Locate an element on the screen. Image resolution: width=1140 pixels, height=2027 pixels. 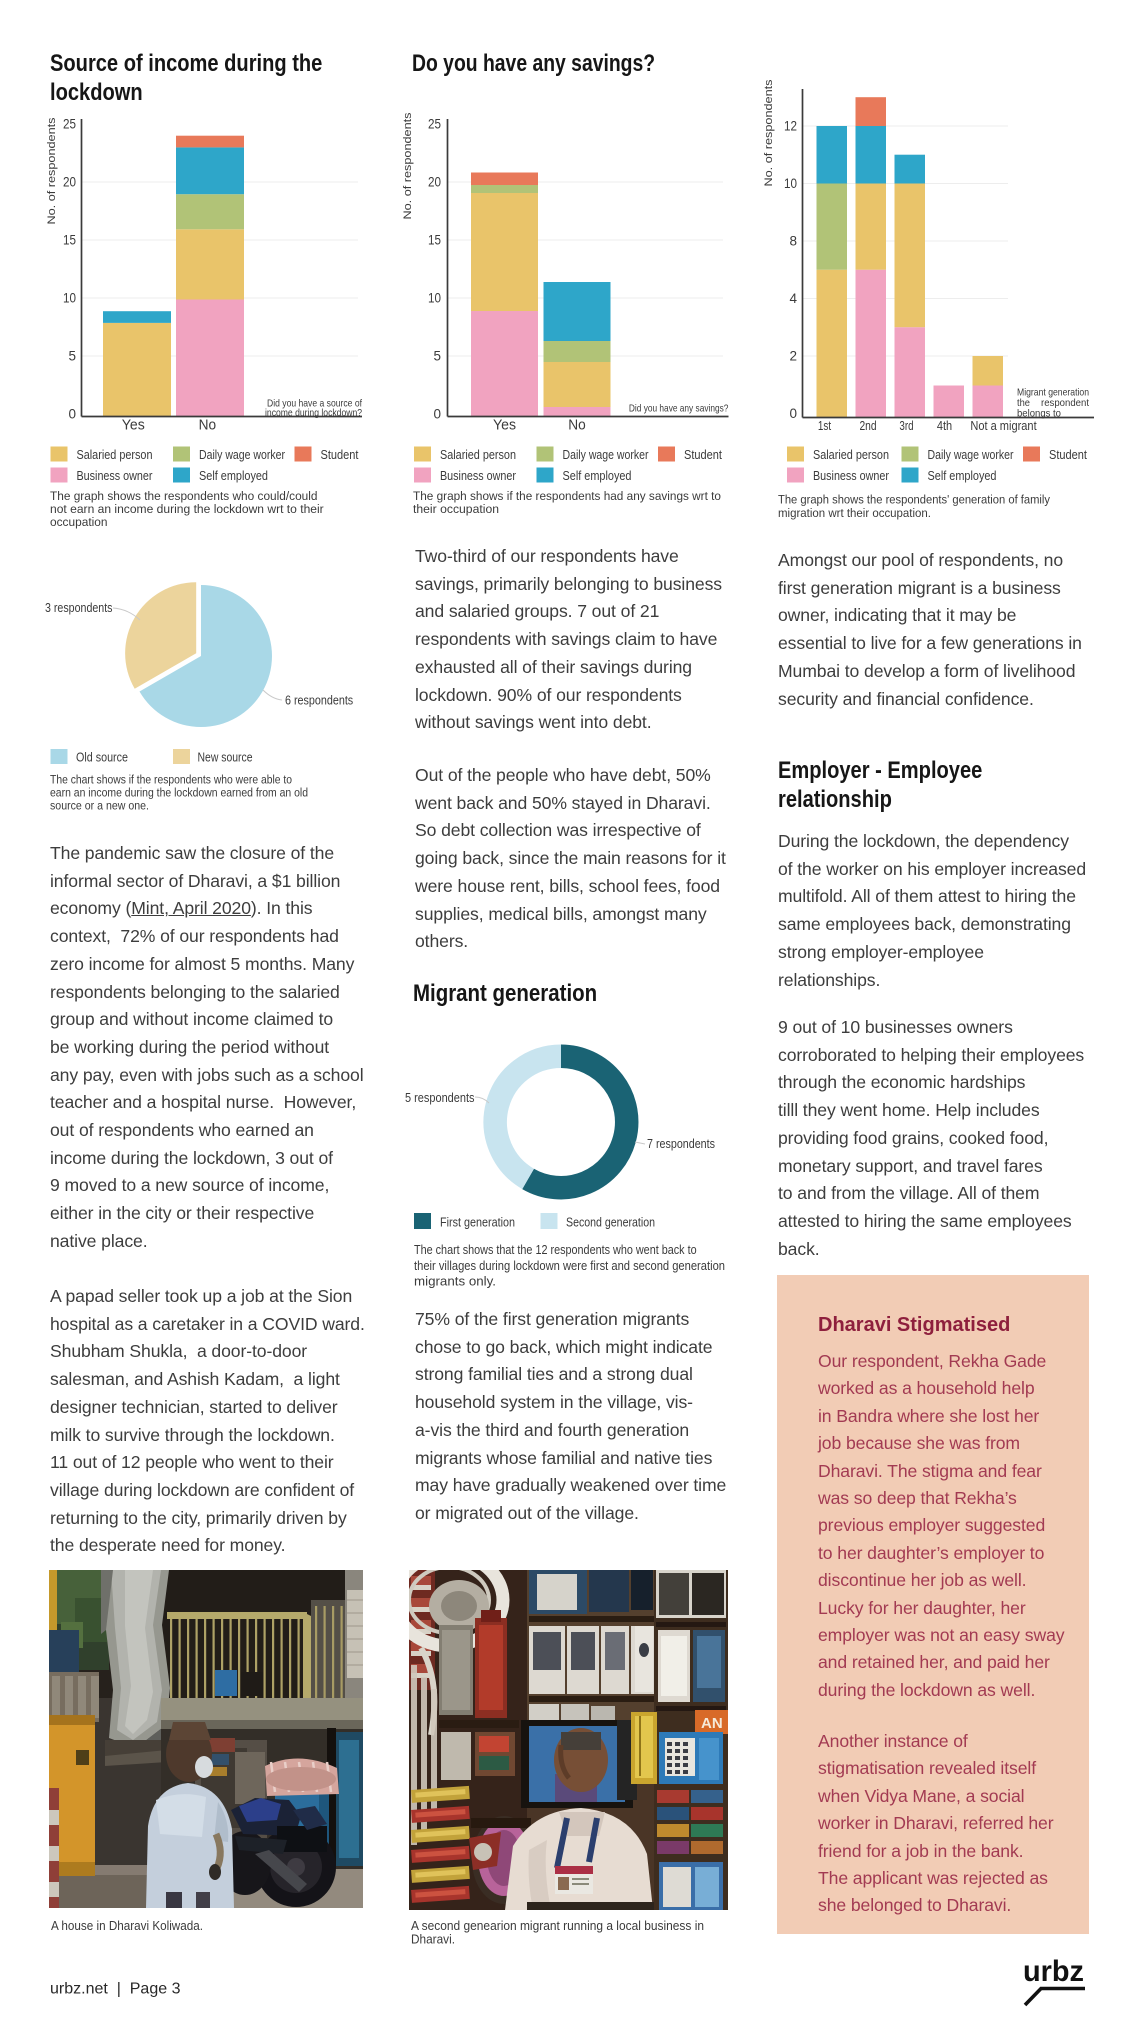
svg-text: income during lockdown? is located at coordinates (313, 413).